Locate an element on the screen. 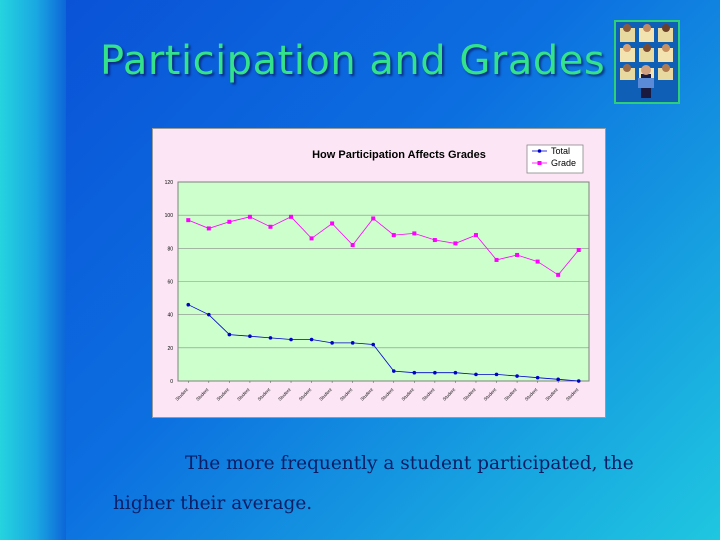 The height and width of the screenshot is (540, 720). y-tick-label: 40 is located at coordinates (170, 316).